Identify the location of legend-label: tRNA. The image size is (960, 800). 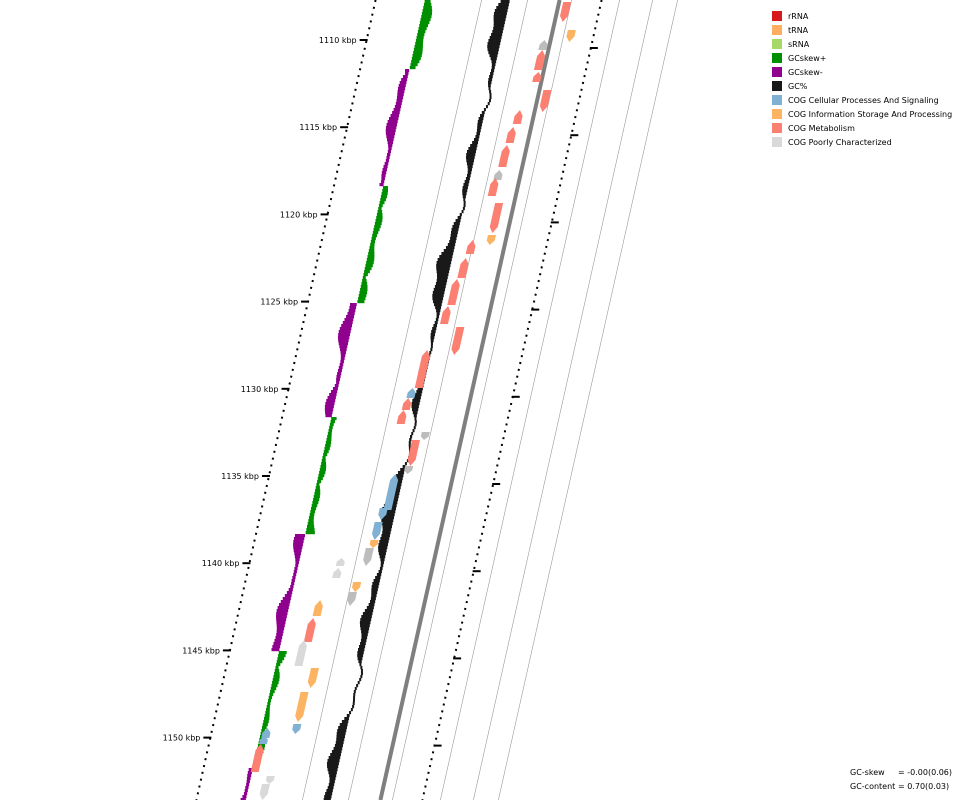
(798, 30).